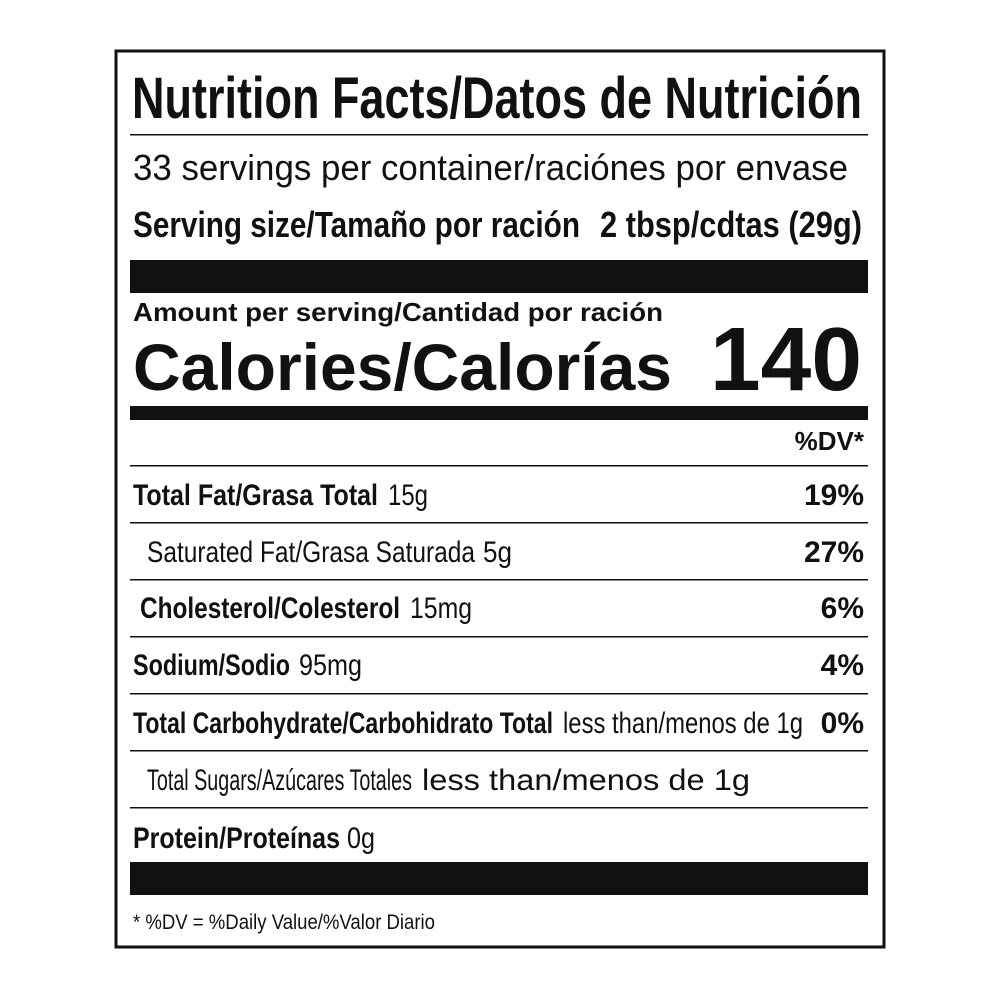 The height and width of the screenshot is (1000, 1000). What do you see at coordinates (311, 552) in the screenshot?
I see `nutrient-name: Saturated Fat/Grasa Saturada` at bounding box center [311, 552].